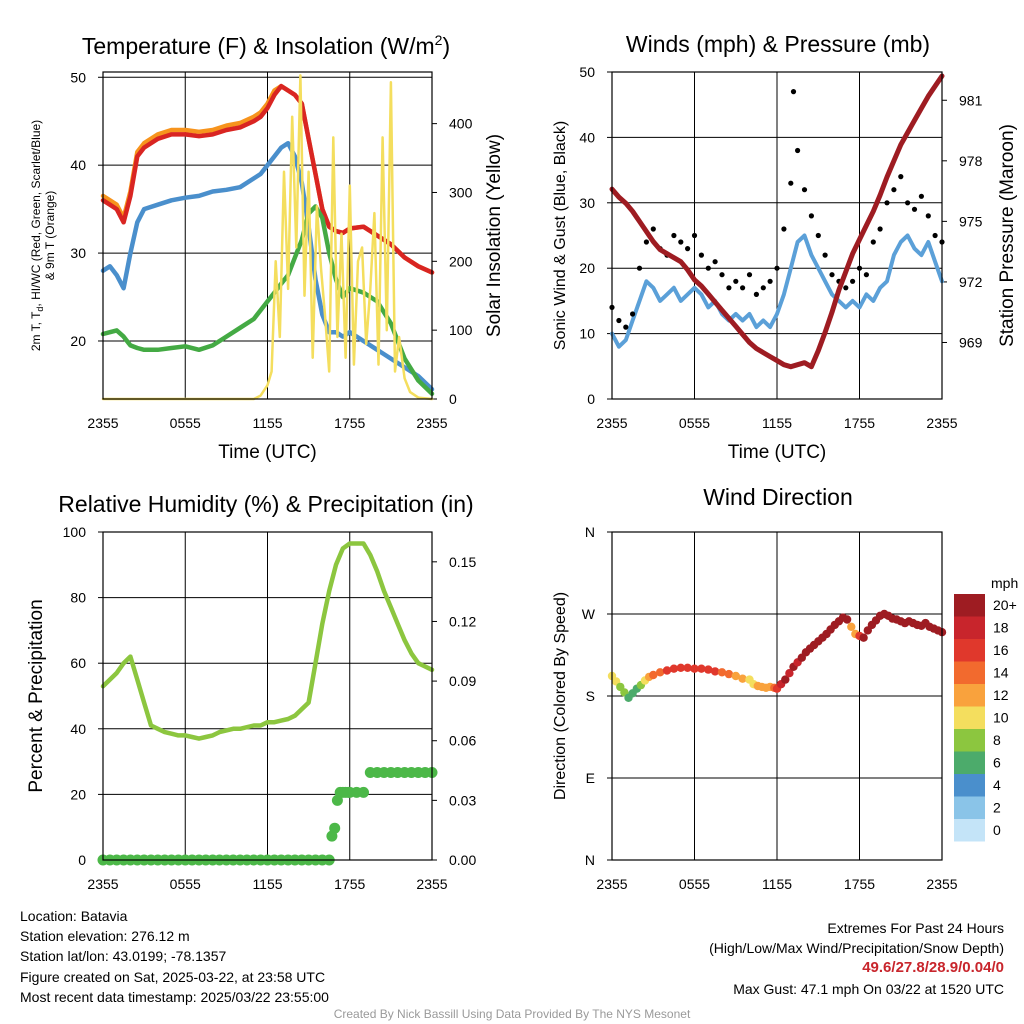 The height and width of the screenshot is (1024, 1024). I want to click on x-axis-label: Time (UTC), so click(777, 452).